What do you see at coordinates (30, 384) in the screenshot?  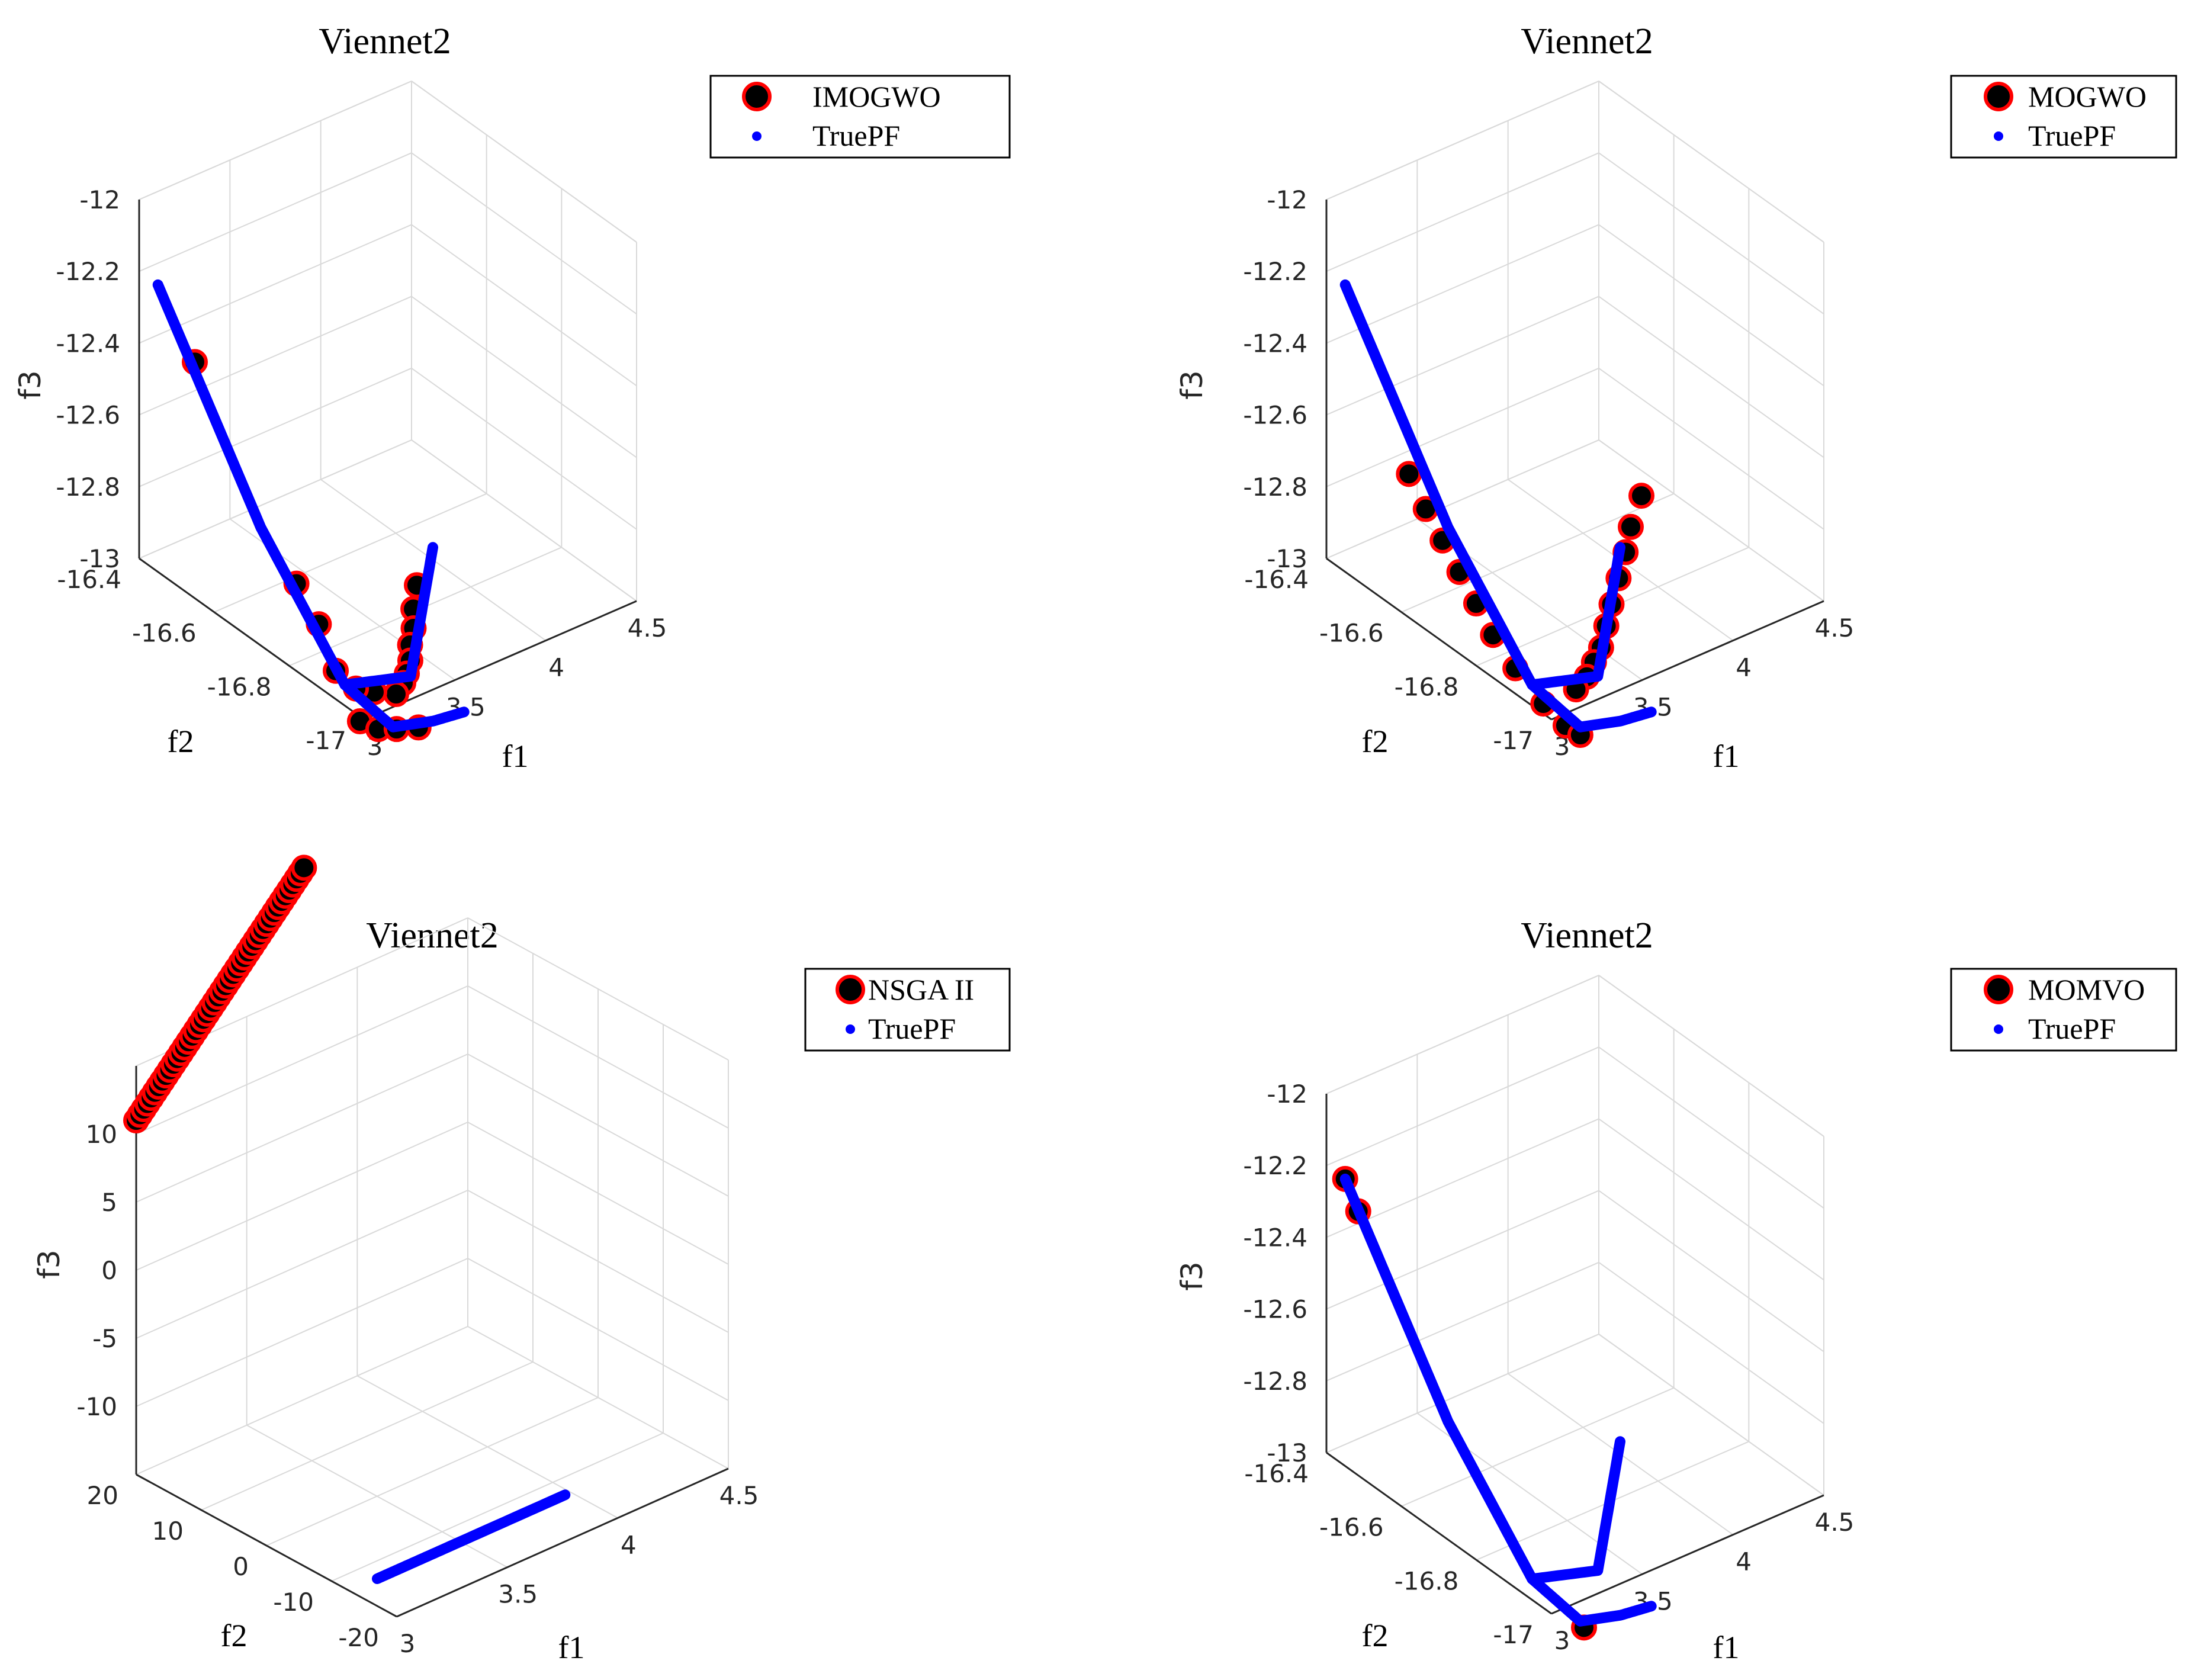 I see `z-axis-label: f3` at bounding box center [30, 384].